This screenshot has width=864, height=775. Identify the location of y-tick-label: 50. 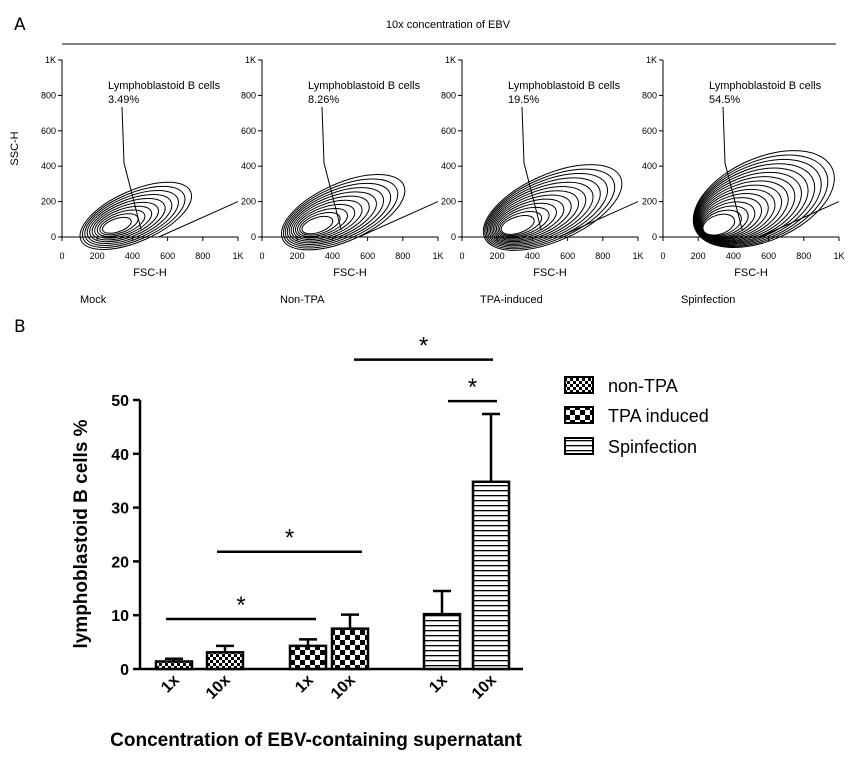
(120, 401).